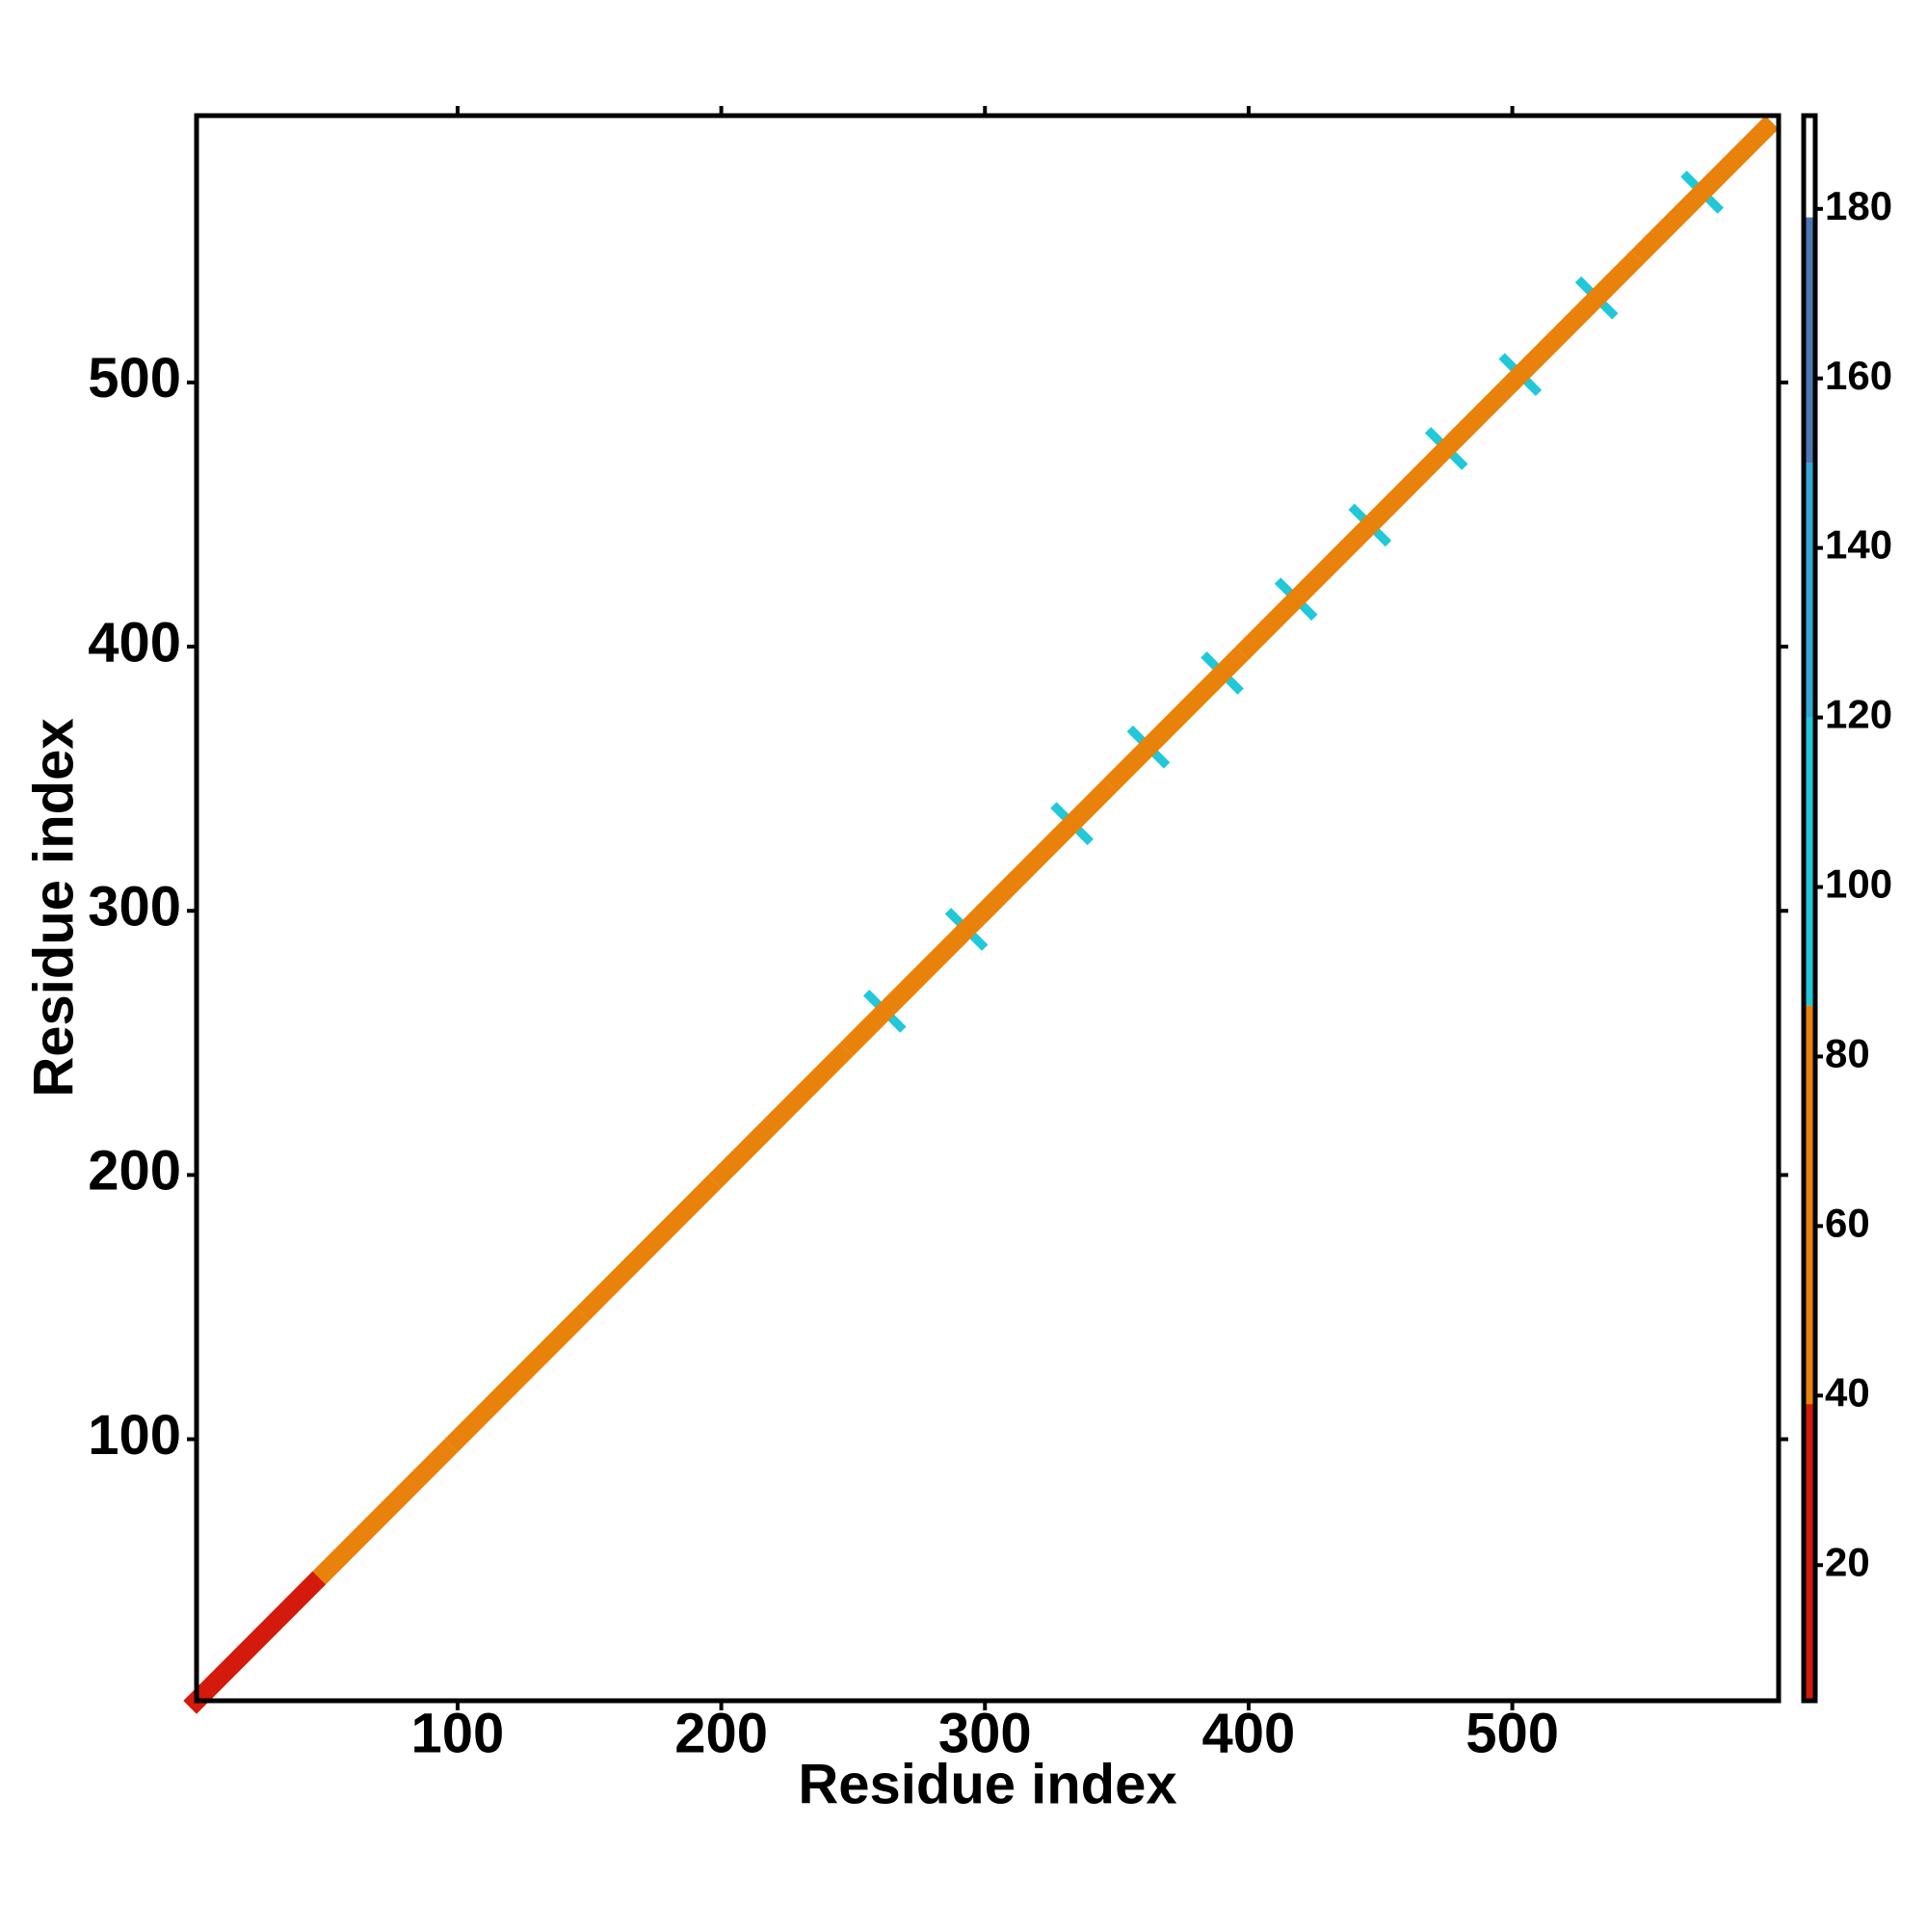  I want to click on colorbar-tick-label: 100, so click(1859, 884).